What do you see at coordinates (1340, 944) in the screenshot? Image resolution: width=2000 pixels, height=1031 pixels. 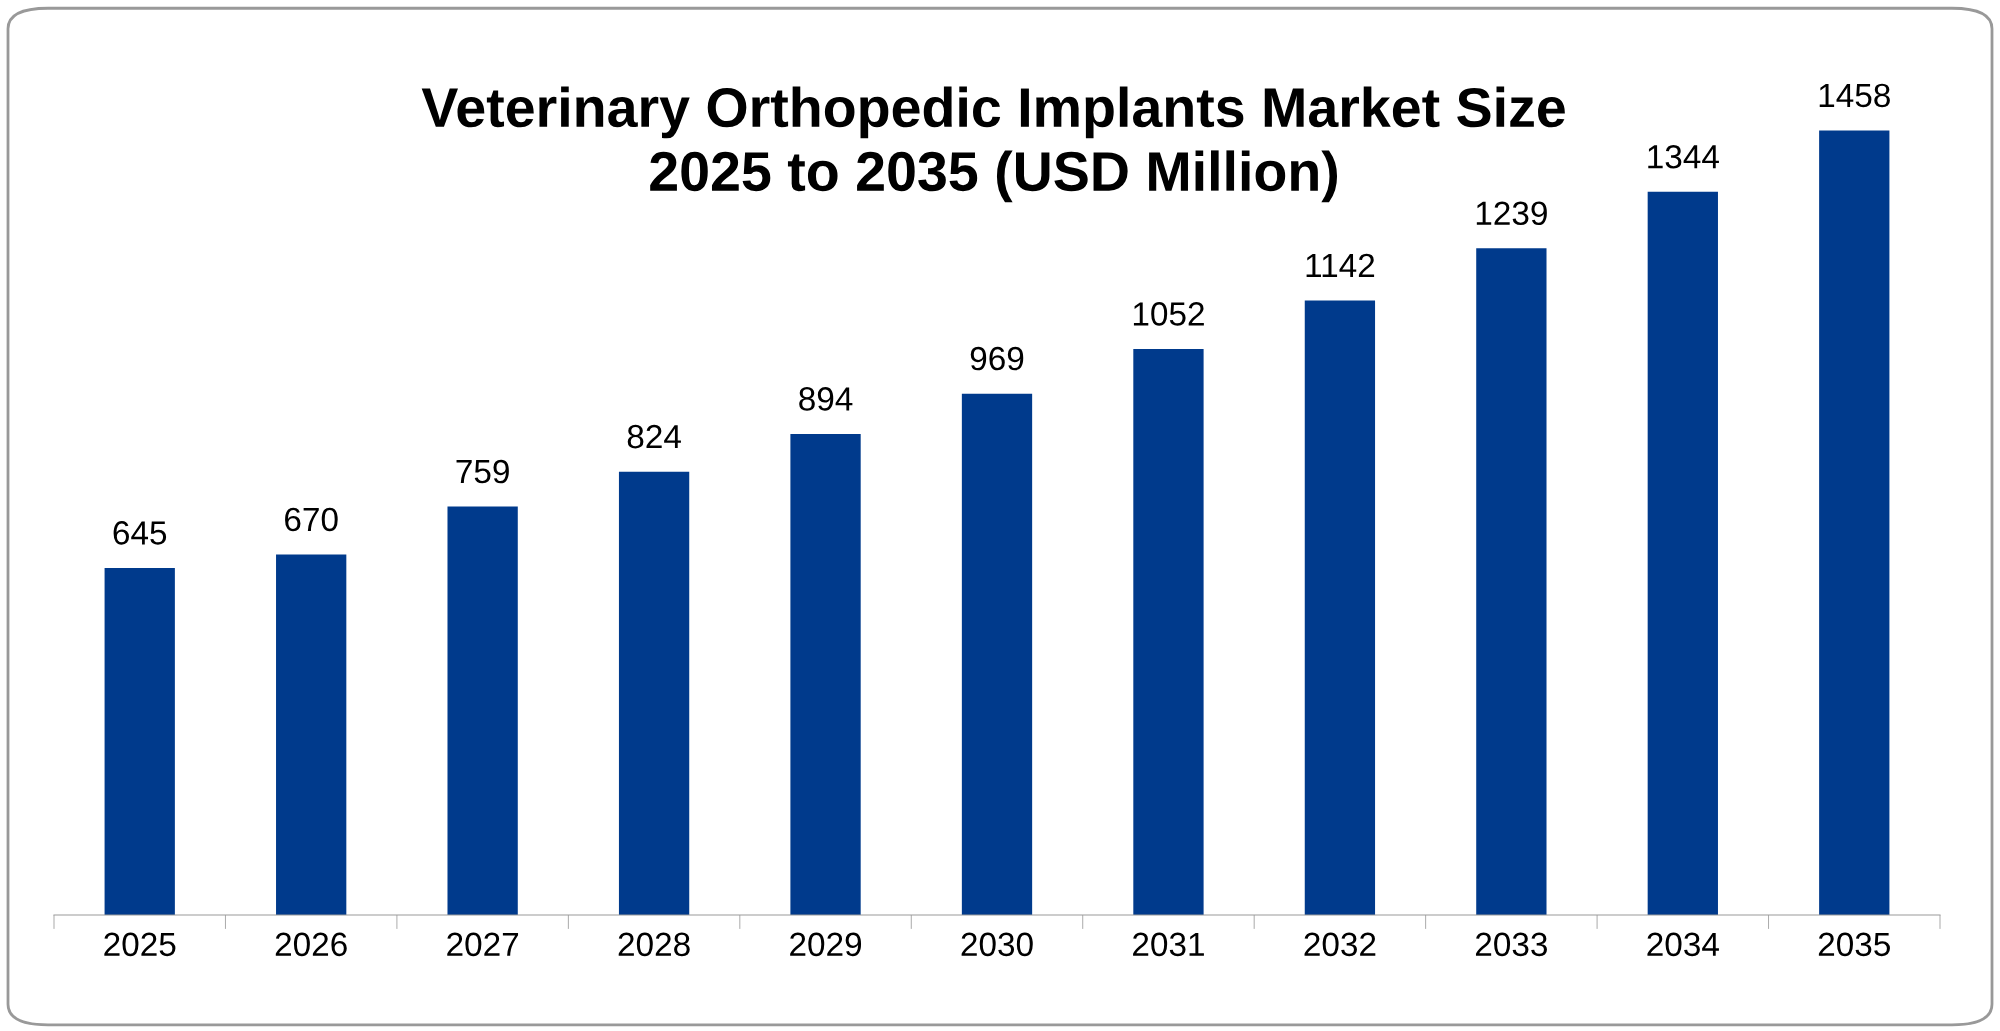 I see `x-tick-label: 2032` at bounding box center [1340, 944].